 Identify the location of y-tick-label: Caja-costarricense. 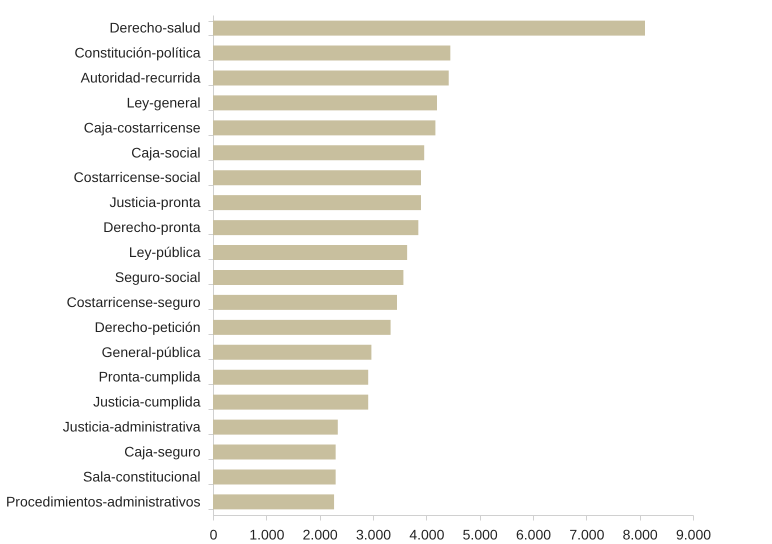
(142, 127).